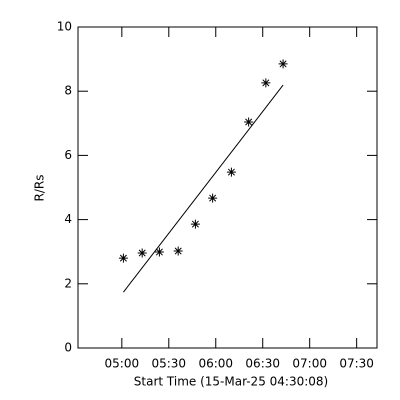 The height and width of the screenshot is (400, 400). Describe the element at coordinates (40, 188) in the screenshot. I see `y-axis-label: R/Rs` at that location.